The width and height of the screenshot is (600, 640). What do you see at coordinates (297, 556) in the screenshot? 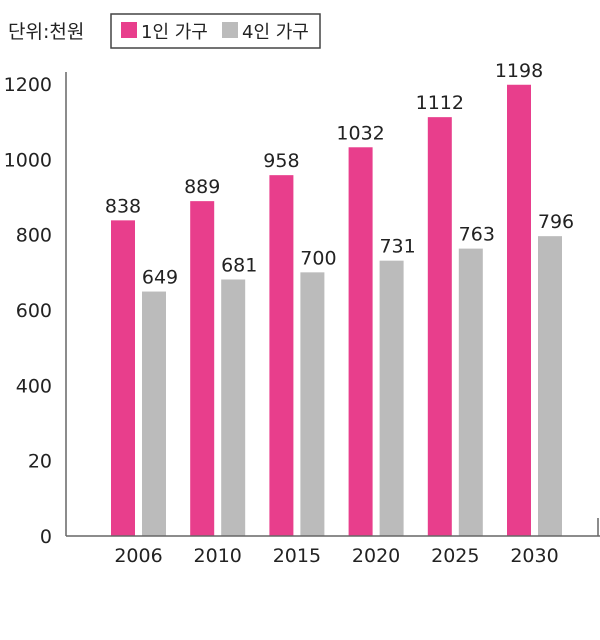
I see `x-tick-label: 2015` at bounding box center [297, 556].